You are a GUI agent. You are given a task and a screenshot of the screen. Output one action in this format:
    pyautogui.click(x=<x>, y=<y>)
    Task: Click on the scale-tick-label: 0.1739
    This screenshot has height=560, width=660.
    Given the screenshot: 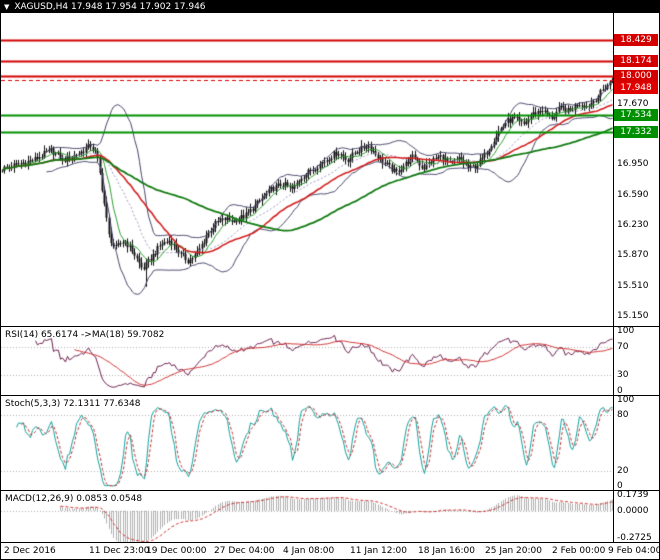 What is the action you would take?
    pyautogui.click(x=633, y=495)
    